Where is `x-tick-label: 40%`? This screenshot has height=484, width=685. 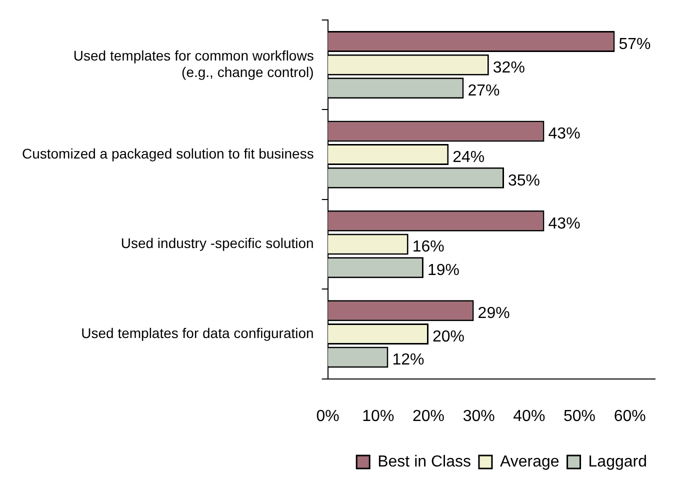
x-tick-label: 40% is located at coordinates (529, 416).